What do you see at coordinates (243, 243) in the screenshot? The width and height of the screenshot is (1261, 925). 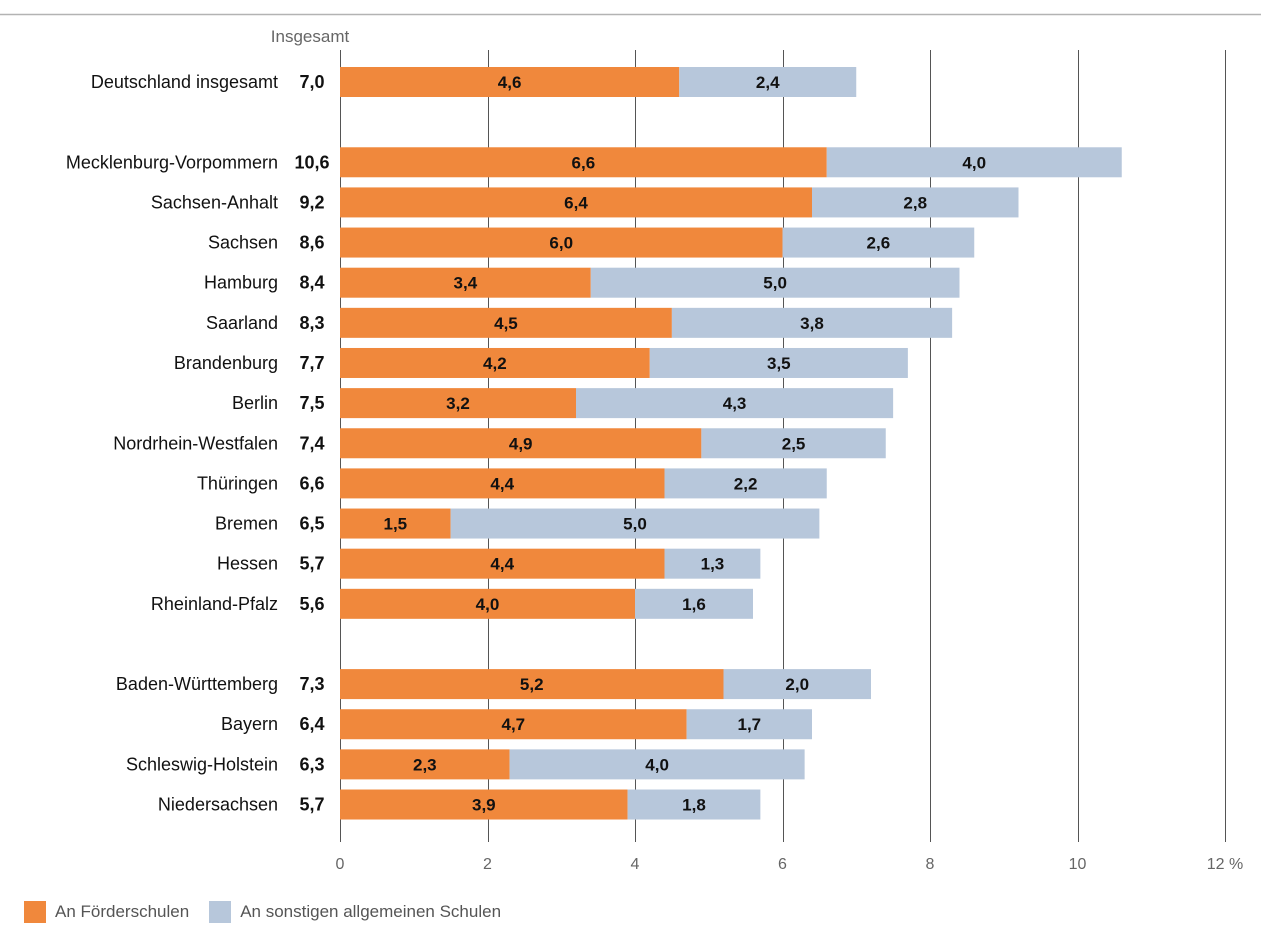 I see `category-label: Sachsen` at bounding box center [243, 243].